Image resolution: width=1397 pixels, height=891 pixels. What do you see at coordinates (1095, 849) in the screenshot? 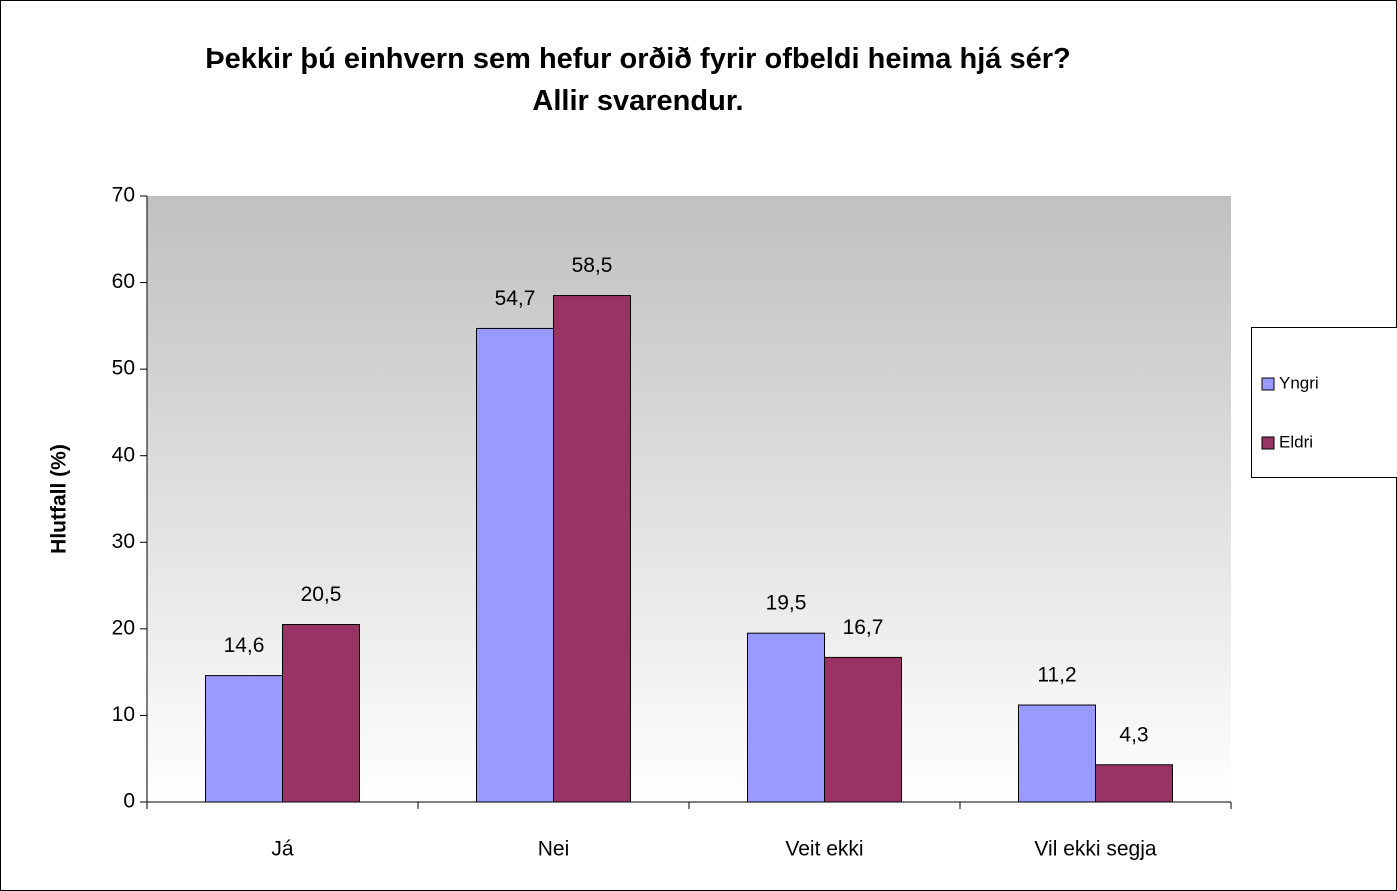
I see `x-tick-label: Vil ekki segja` at bounding box center [1095, 849].